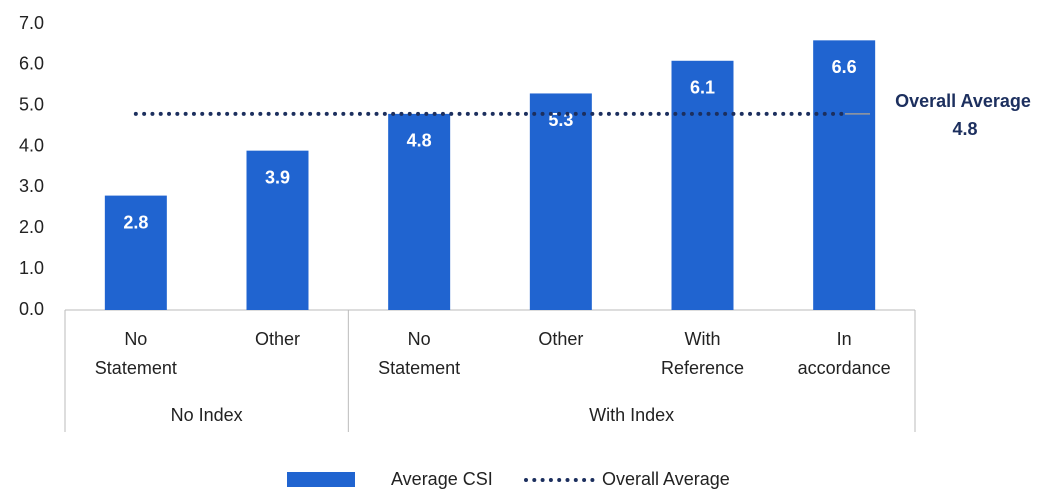  What do you see at coordinates (31, 268) in the screenshot?
I see `y-tick-label: 1.0` at bounding box center [31, 268].